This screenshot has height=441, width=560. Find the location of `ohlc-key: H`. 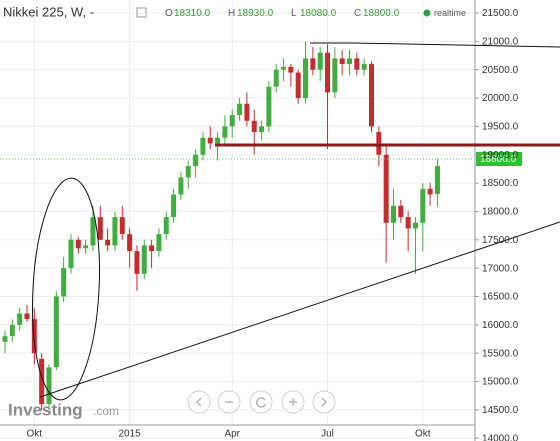

ohlc-key: H is located at coordinates (231, 13).